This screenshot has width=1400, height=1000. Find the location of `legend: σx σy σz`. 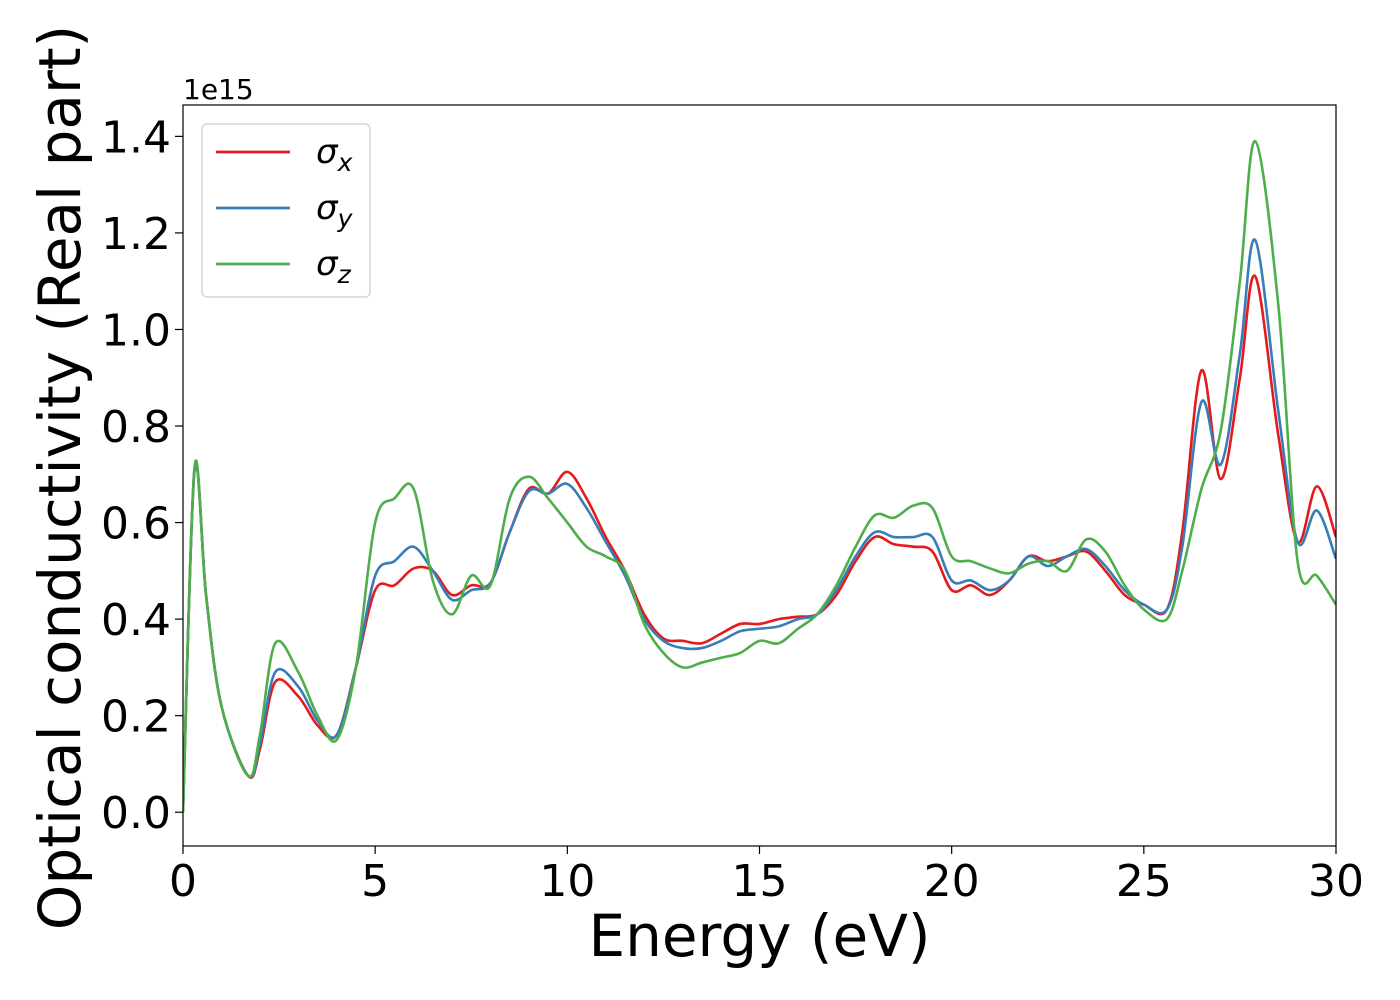

legend: σx σy σz is located at coordinates (286, 210).